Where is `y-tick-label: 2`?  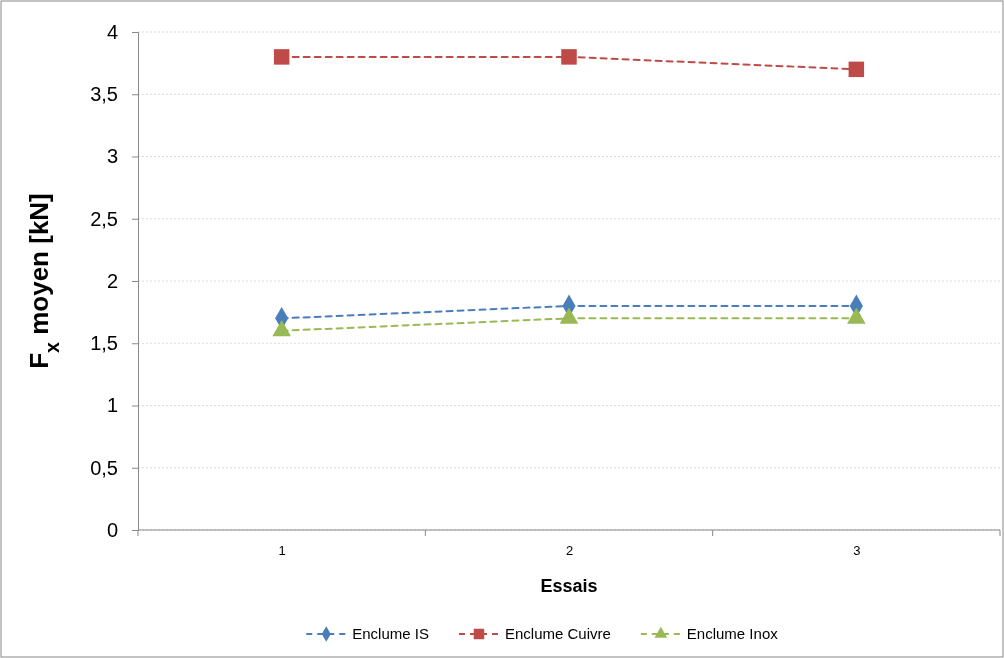 y-tick-label: 2 is located at coordinates (112, 280).